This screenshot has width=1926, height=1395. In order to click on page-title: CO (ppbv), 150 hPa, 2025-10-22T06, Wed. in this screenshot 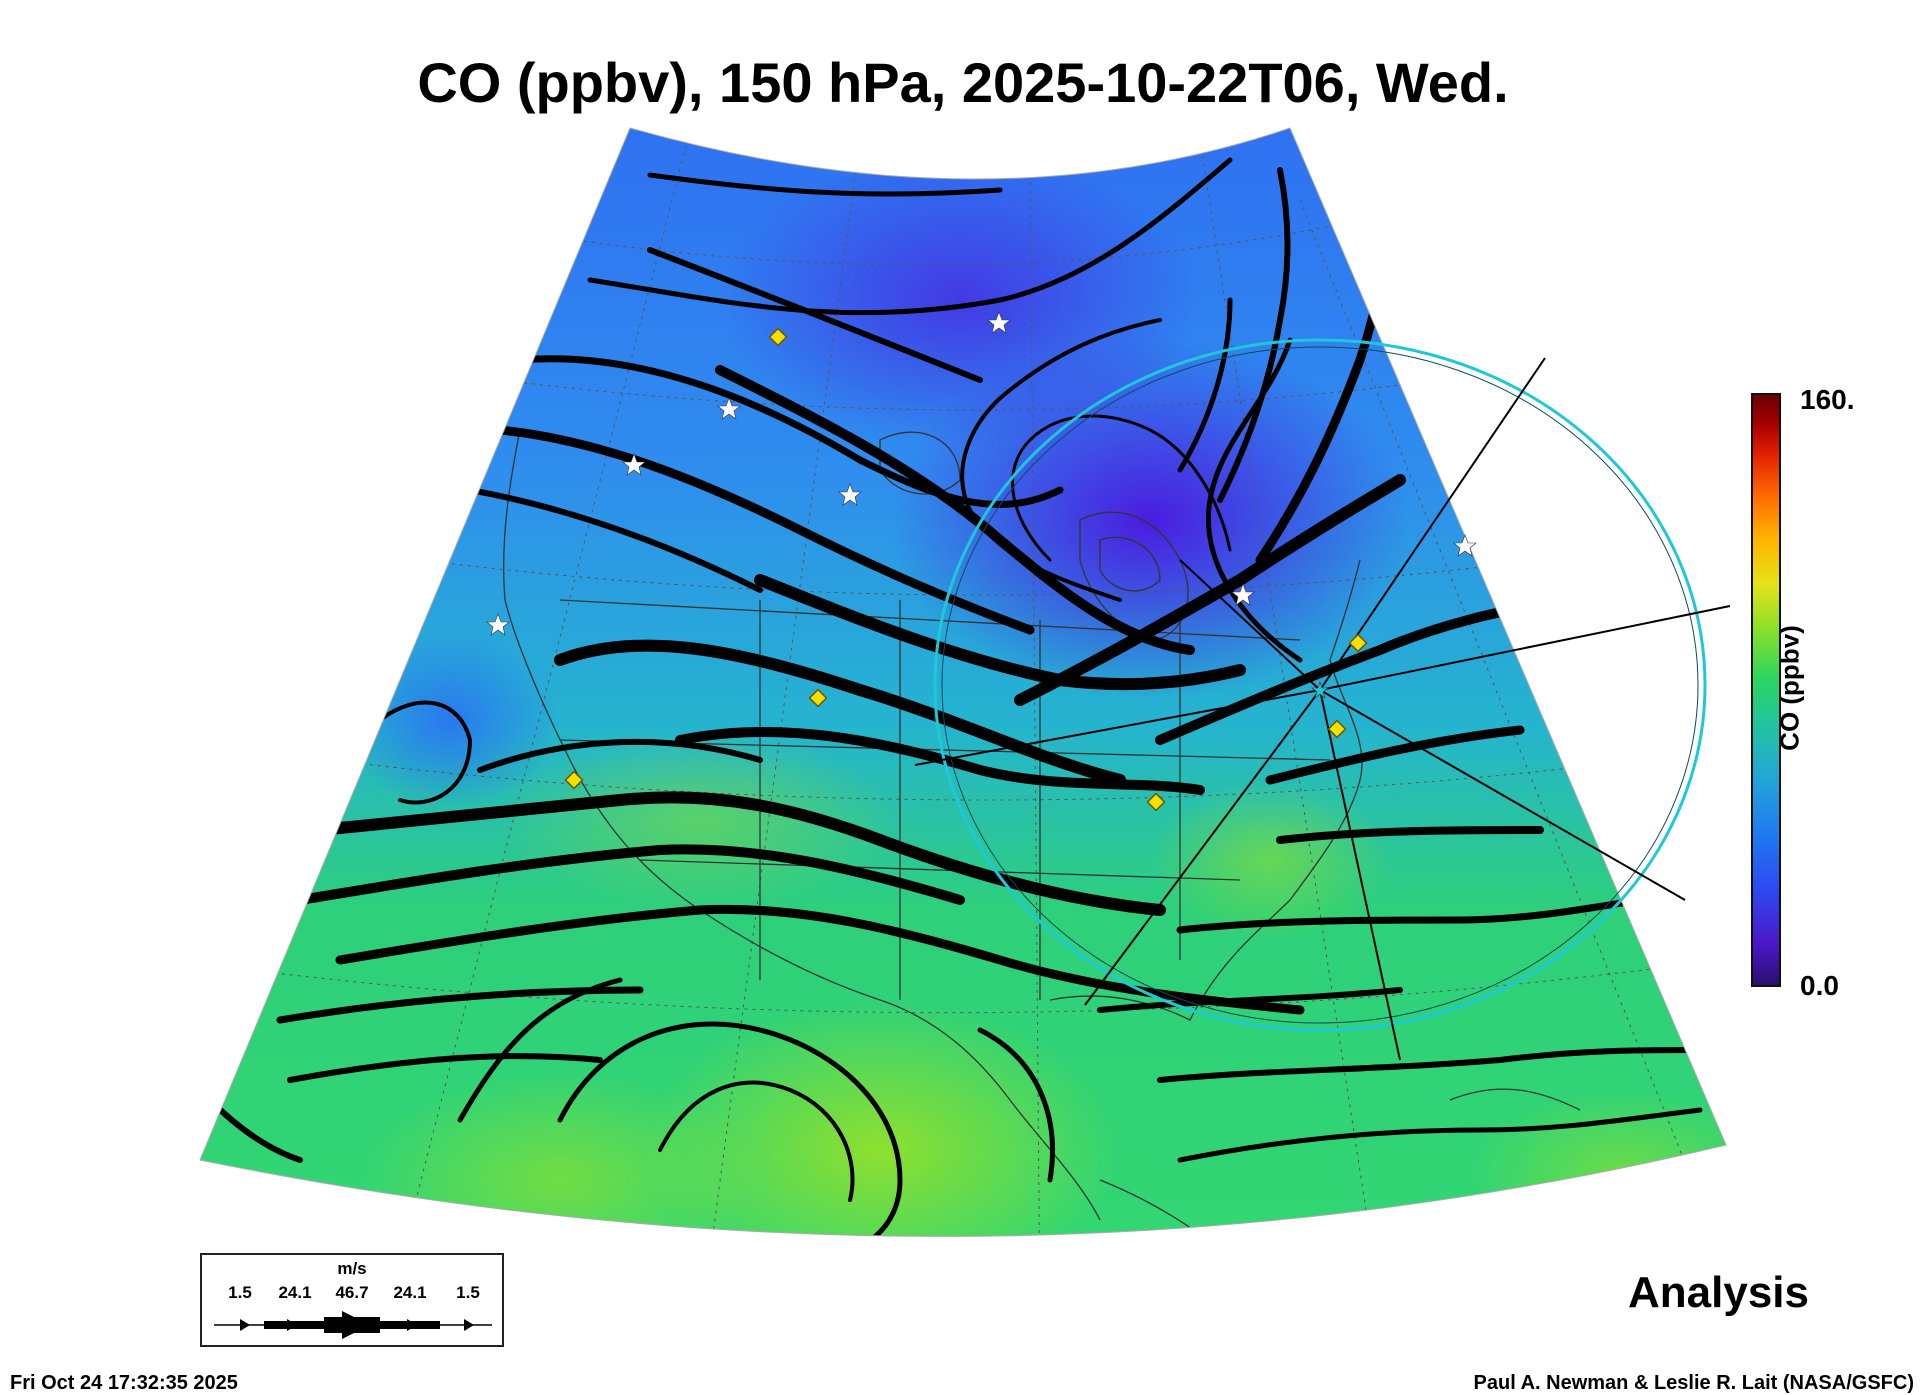, I will do `click(963, 82)`.